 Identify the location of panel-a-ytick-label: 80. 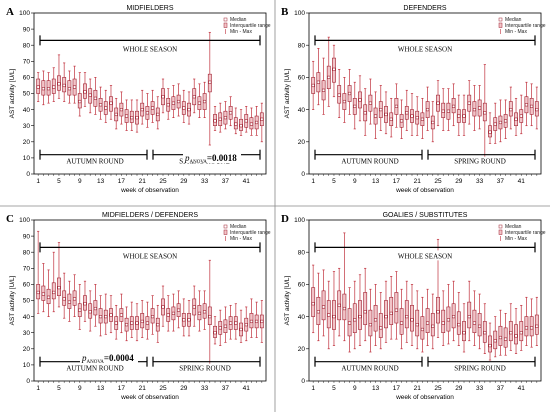
(27, 45).